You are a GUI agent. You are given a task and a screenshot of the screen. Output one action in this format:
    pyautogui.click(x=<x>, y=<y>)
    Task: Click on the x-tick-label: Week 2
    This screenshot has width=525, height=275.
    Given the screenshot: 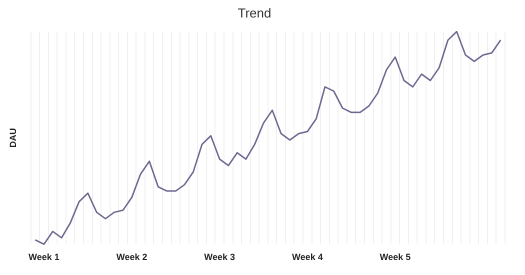 What is the action you would take?
    pyautogui.click(x=132, y=257)
    